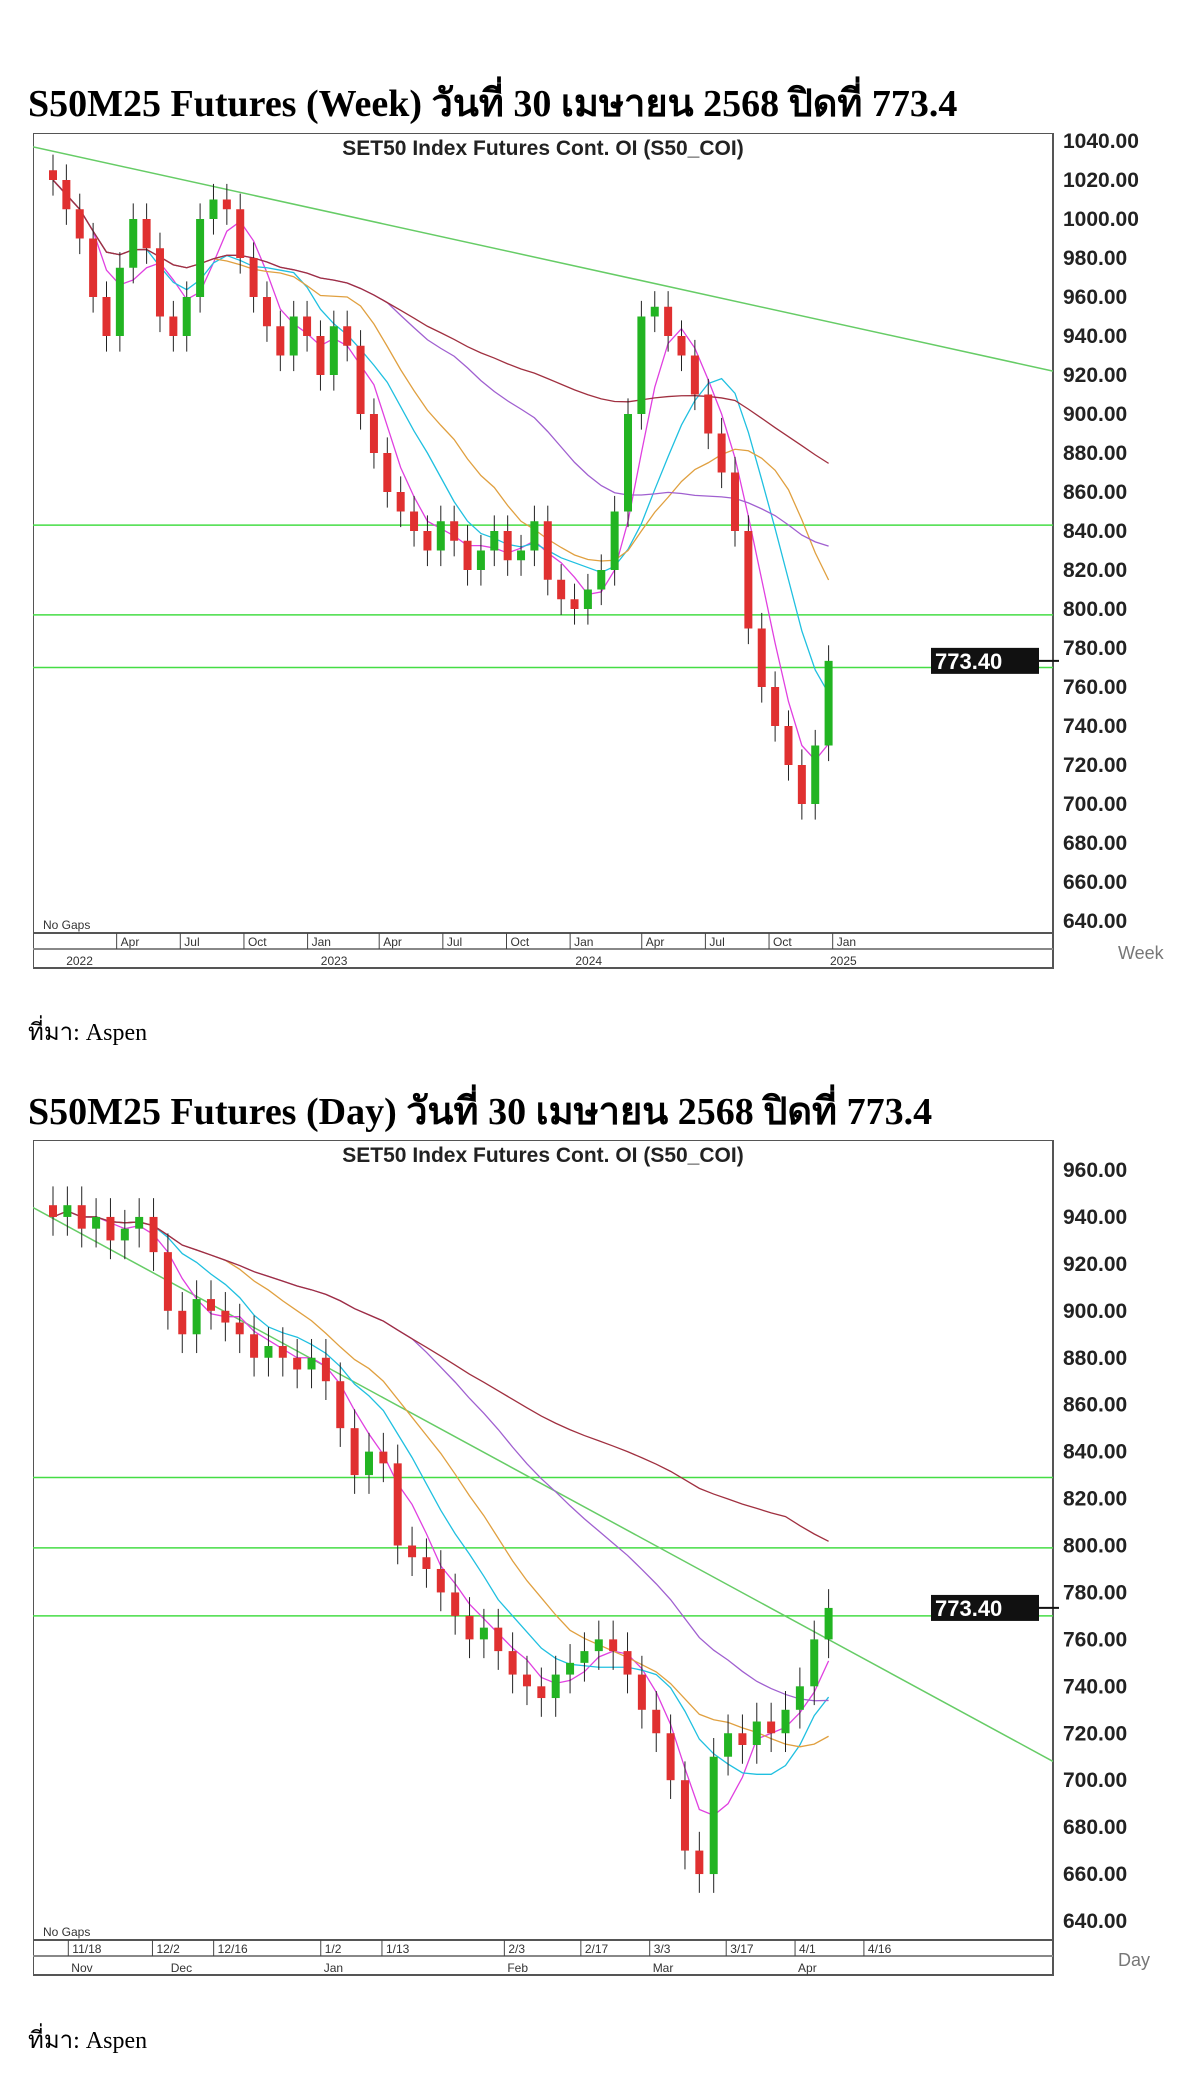 Image resolution: width=1200 pixels, height=2074 pixels. What do you see at coordinates (333, 1968) in the screenshot?
I see `x-period-label: Jan` at bounding box center [333, 1968].